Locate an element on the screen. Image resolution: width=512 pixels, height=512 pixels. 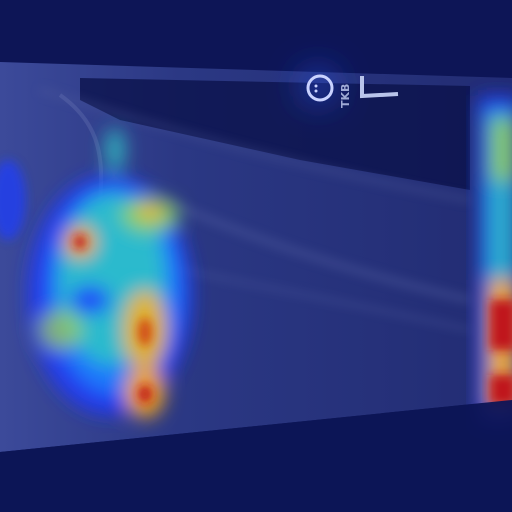
bracket-marking-icon is located at coordinates (379, 87).